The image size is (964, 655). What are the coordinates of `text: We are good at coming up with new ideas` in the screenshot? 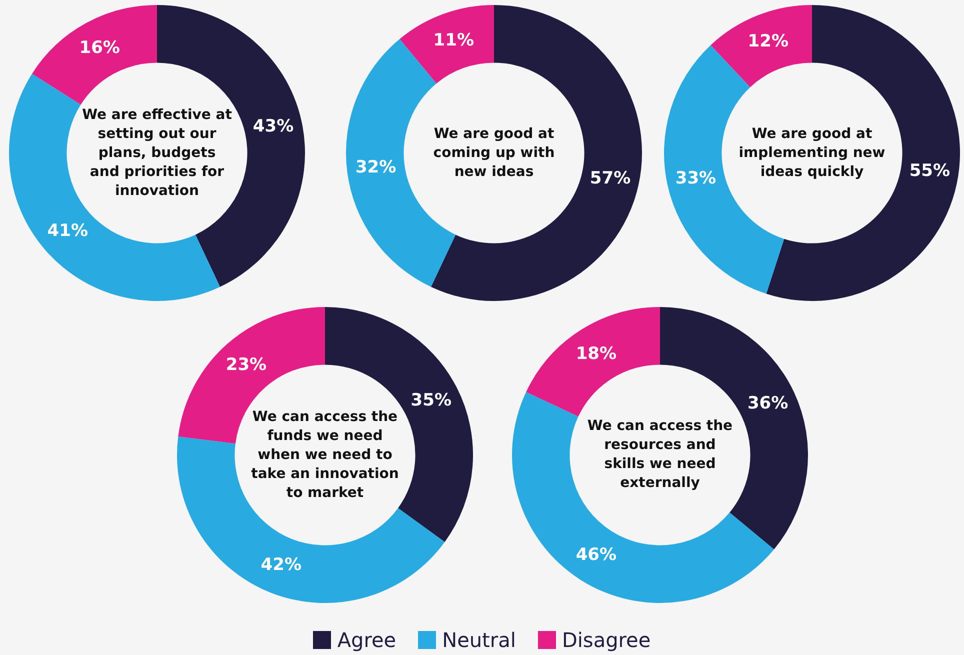 It's located at (494, 153).